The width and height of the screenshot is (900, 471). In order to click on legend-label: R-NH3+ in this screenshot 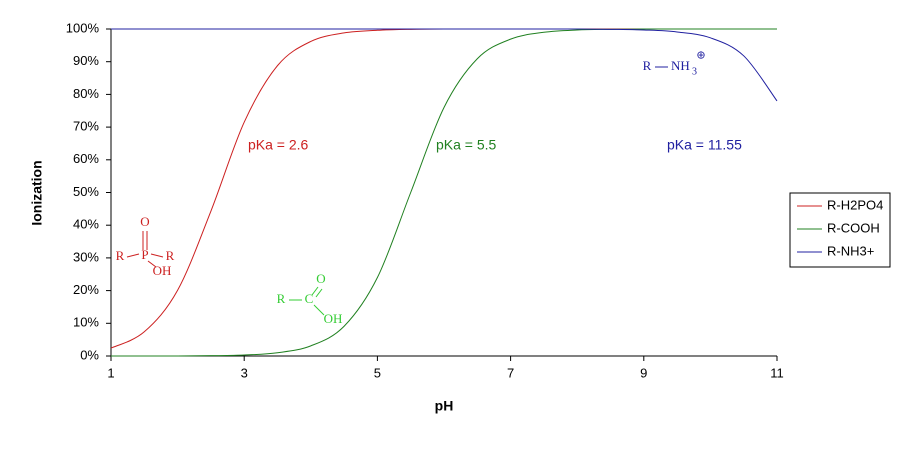, I will do `click(850, 250)`.